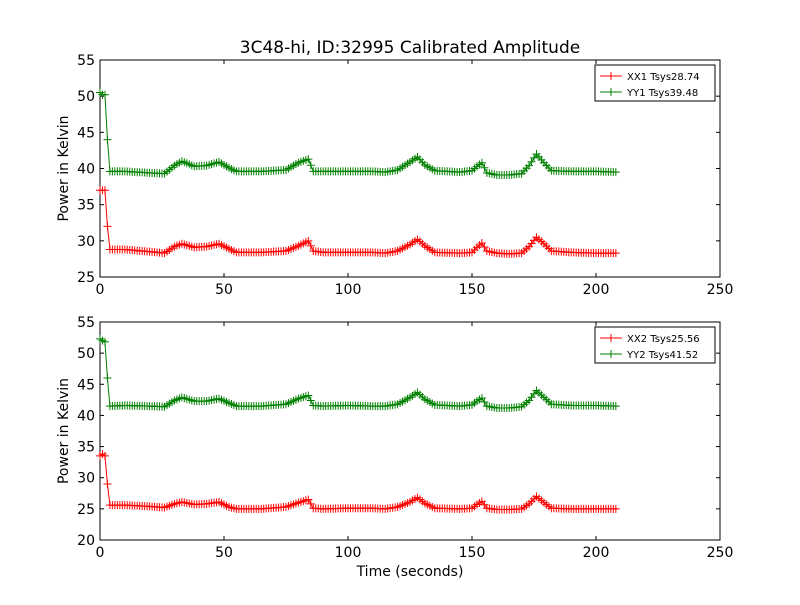  I want to click on y-axis-label-2: Power in Kelvin, so click(64, 431).